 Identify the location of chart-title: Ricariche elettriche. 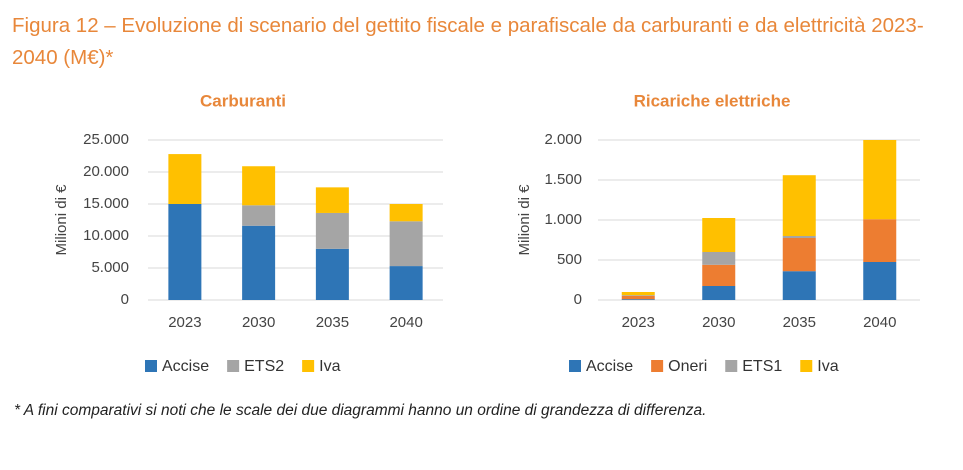
(712, 100).